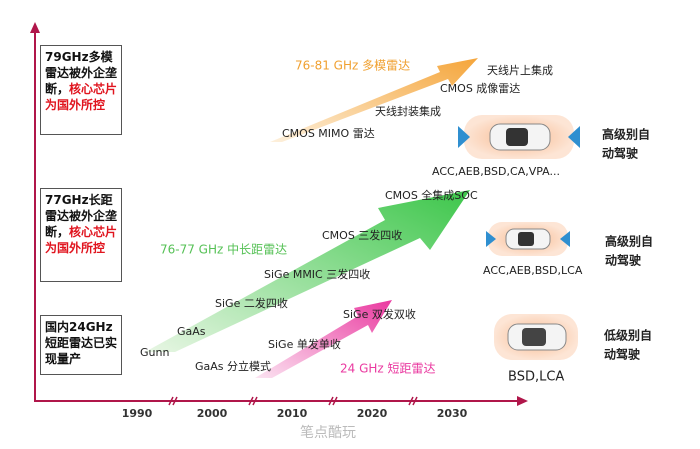 This screenshot has height=449, width=700. Describe the element at coordinates (520, 70) in the screenshot. I see `milestone: 天线片上集成` at that location.